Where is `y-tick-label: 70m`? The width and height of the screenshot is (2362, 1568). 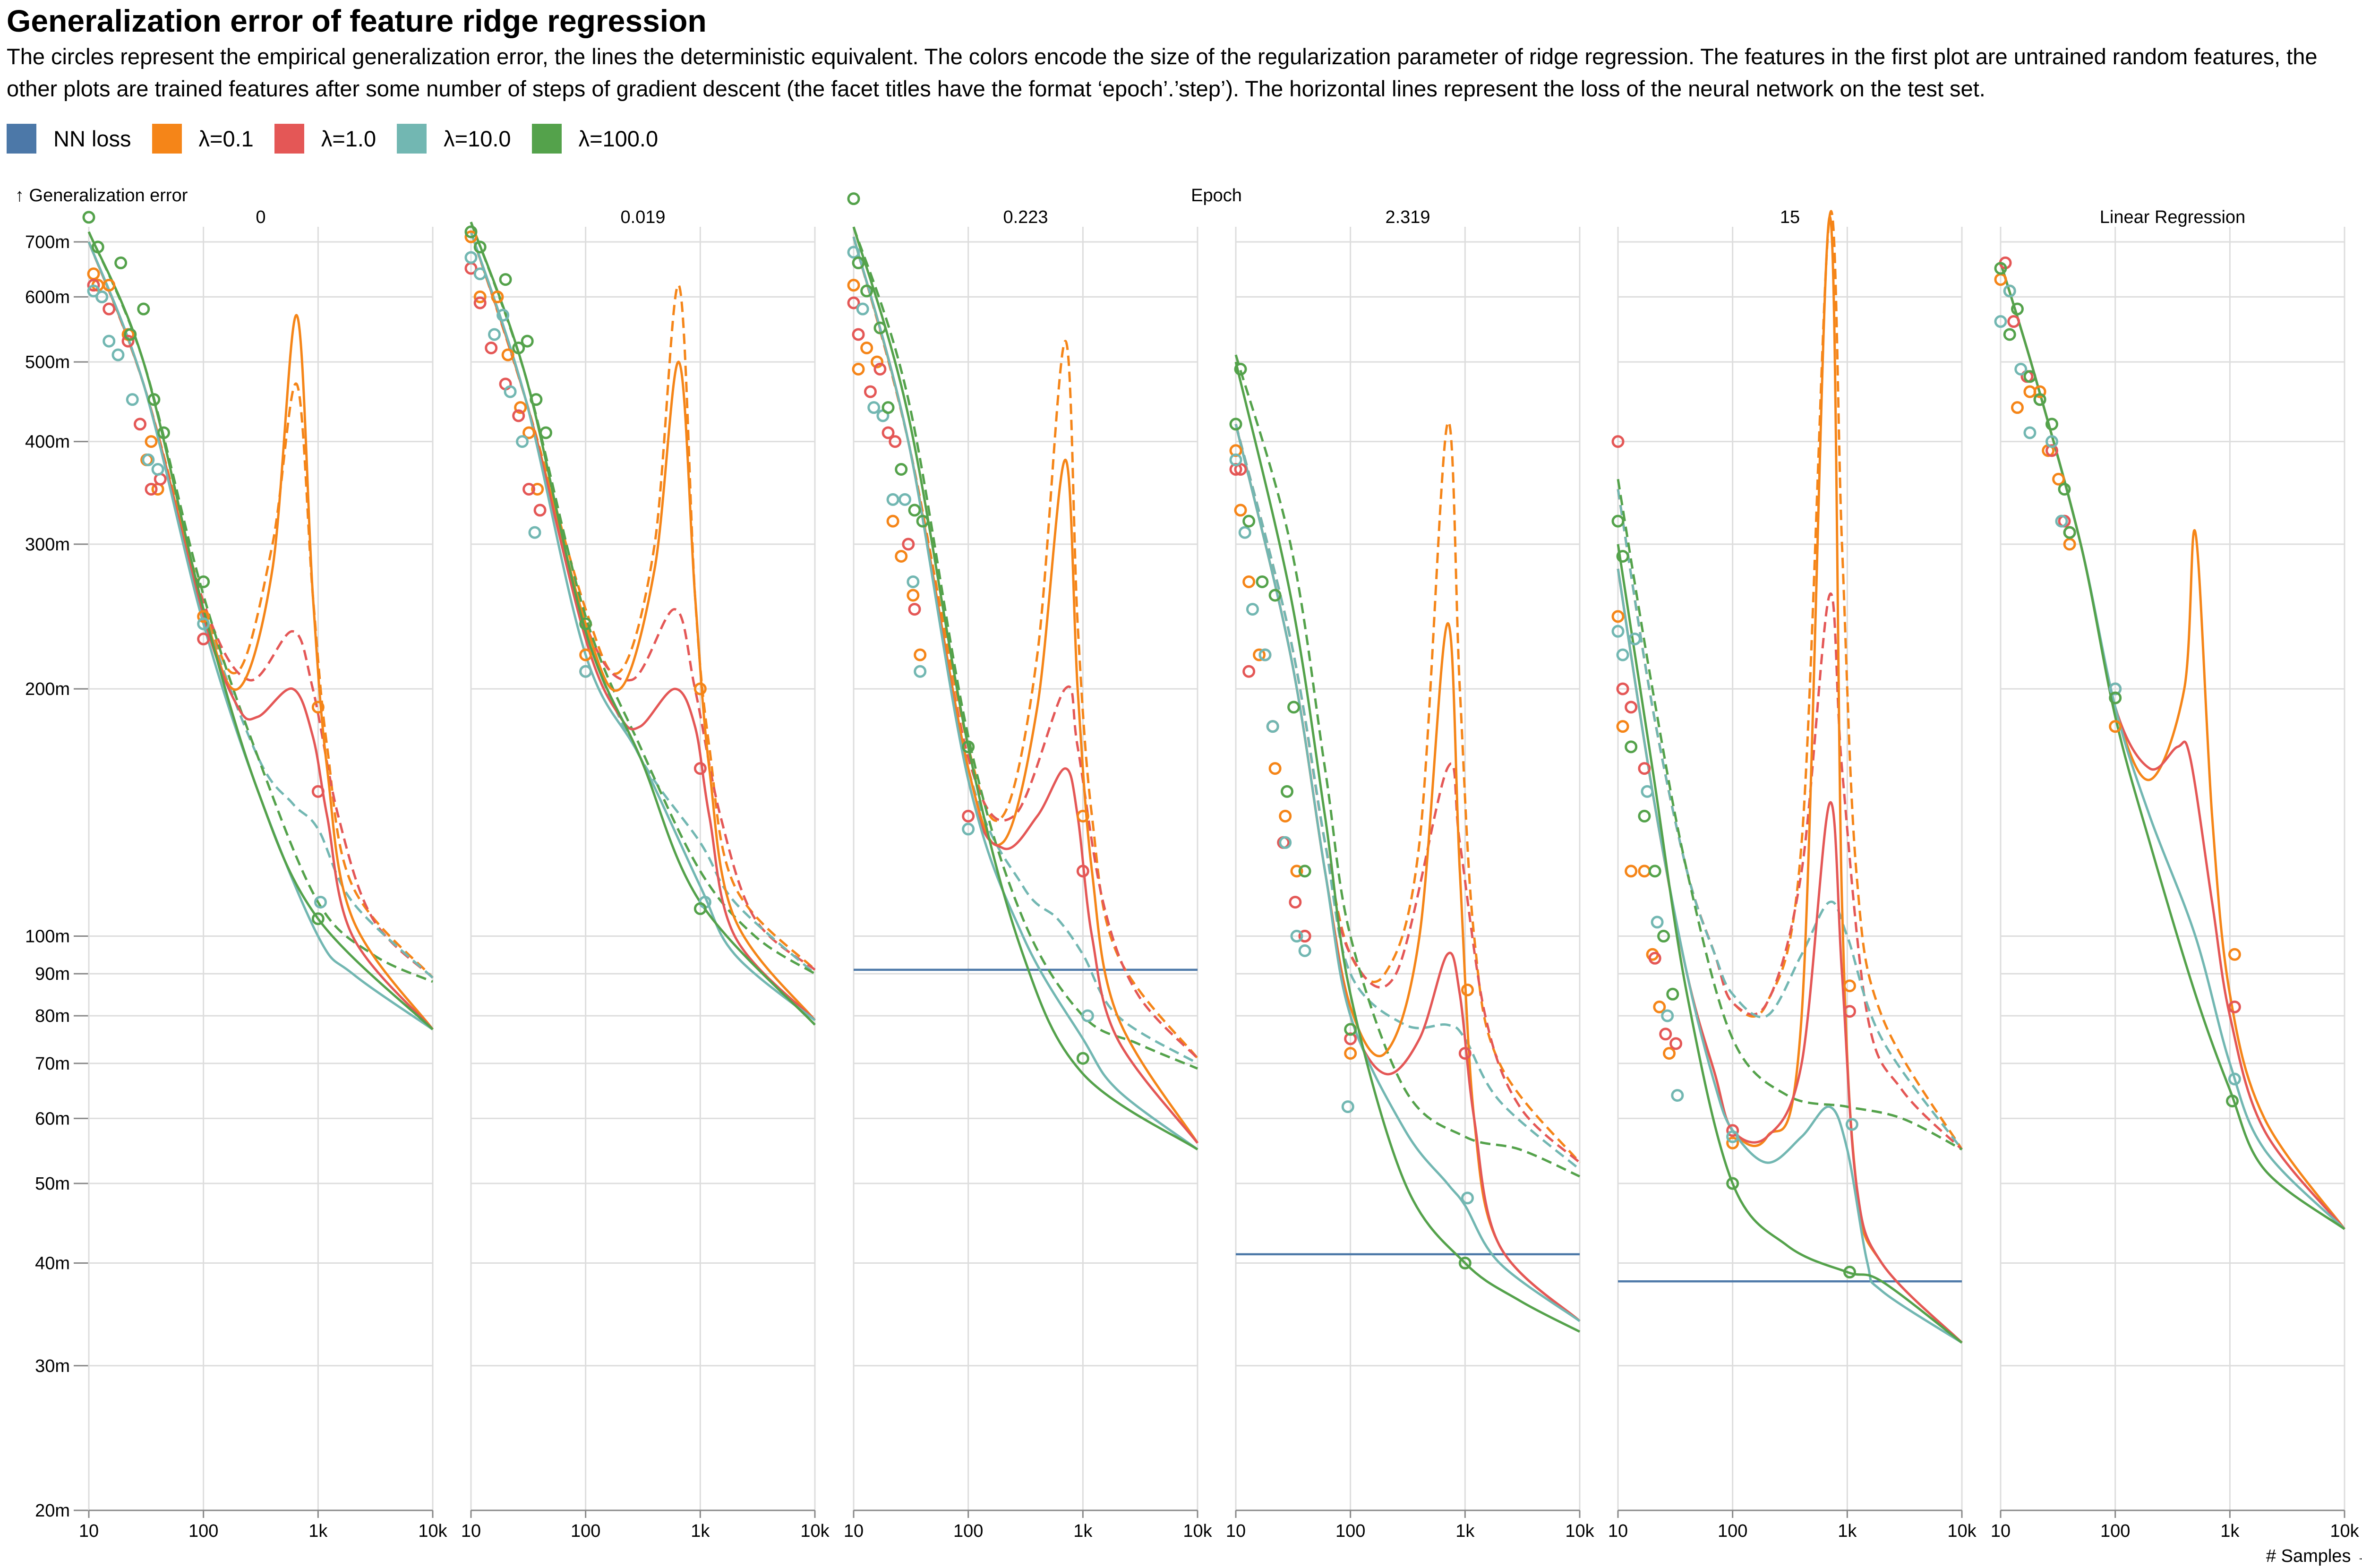 y-tick-label: 70m is located at coordinates (53, 1064).